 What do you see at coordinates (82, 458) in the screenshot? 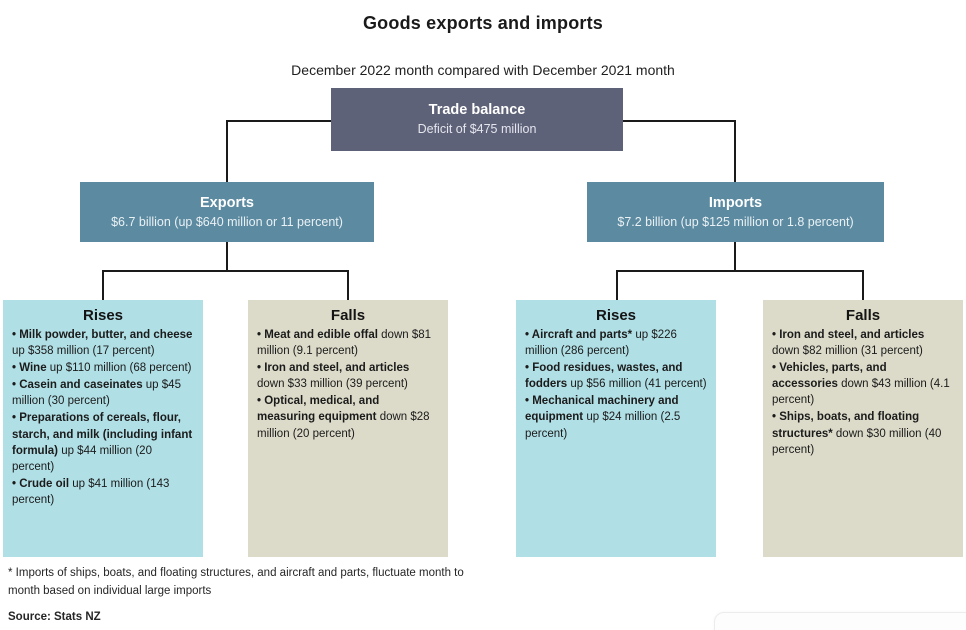
I see `item-detail: up $44 million (20 percent)` at bounding box center [82, 458].